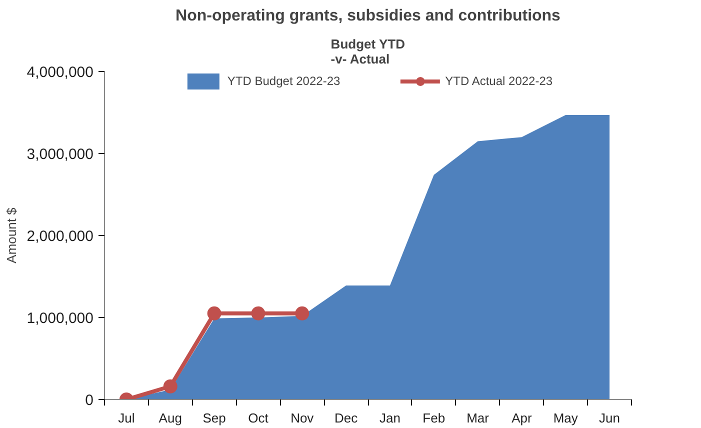 Image resolution: width=701 pixels, height=428 pixels. Describe the element at coordinates (89, 400) in the screenshot. I see `y-tick-label: 0` at that location.